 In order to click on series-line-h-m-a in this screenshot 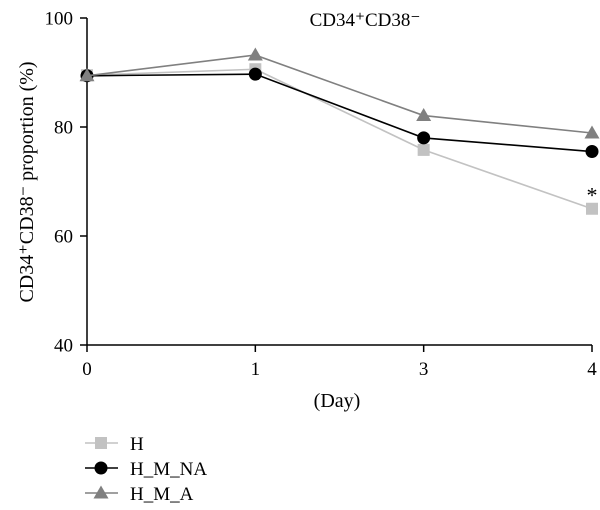, I will do `click(339, 94)`.